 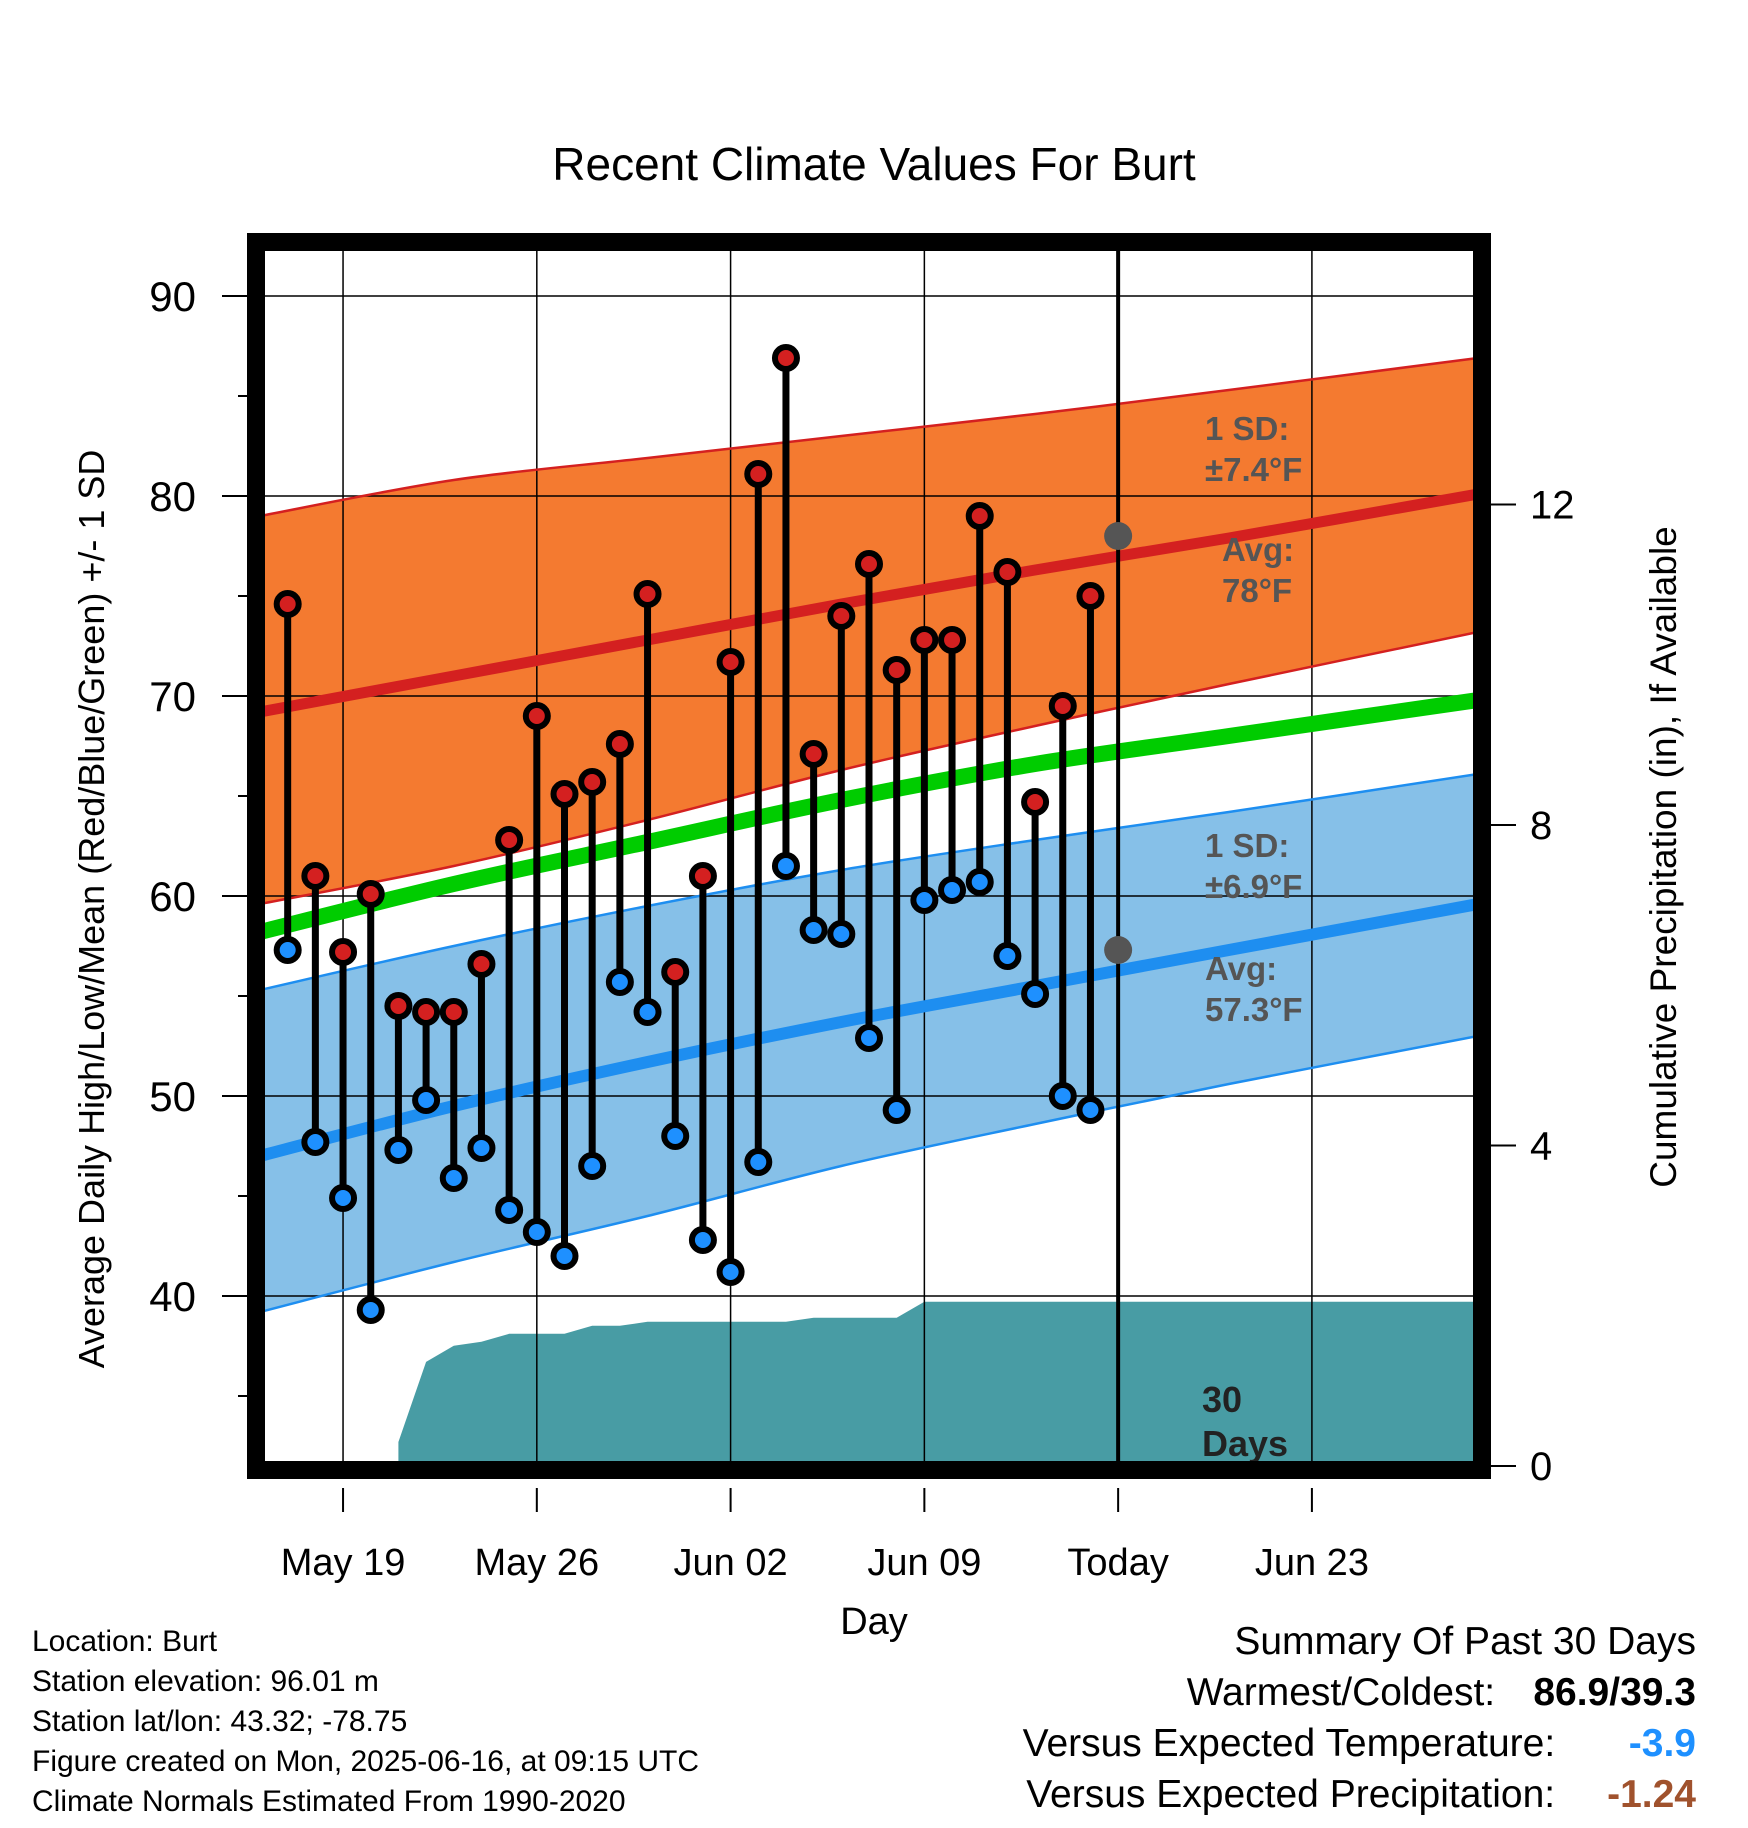 I want to click on y2-tick-label-12: 12, so click(x=1552, y=505).